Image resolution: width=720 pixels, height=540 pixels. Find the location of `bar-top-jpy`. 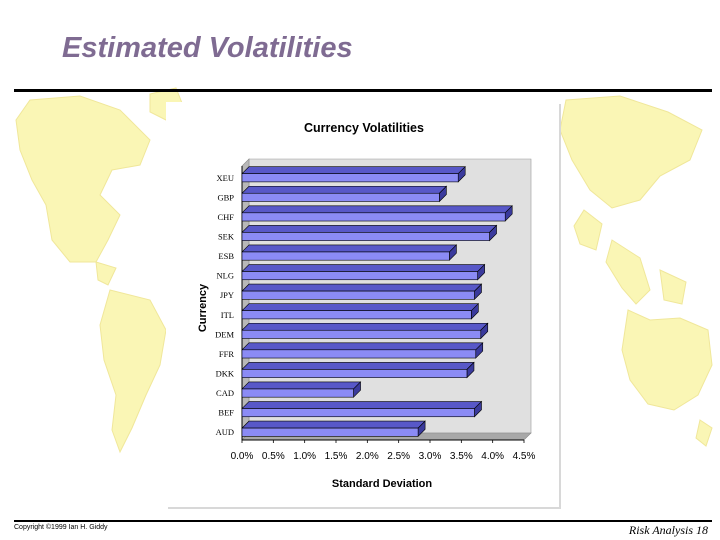

bar-top-jpy is located at coordinates (362, 287).